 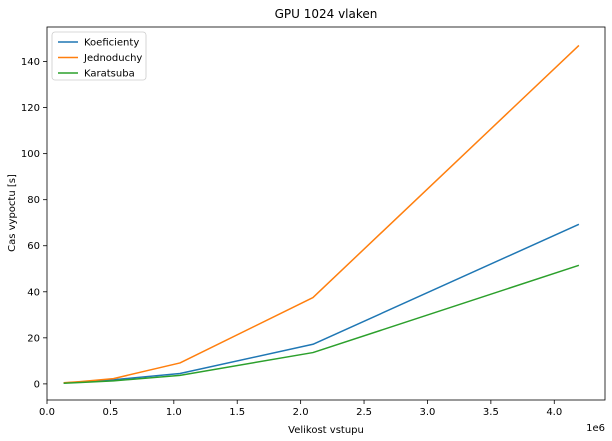 What do you see at coordinates (554, 412) in the screenshot?
I see `x-tick-label: 4.0` at bounding box center [554, 412].